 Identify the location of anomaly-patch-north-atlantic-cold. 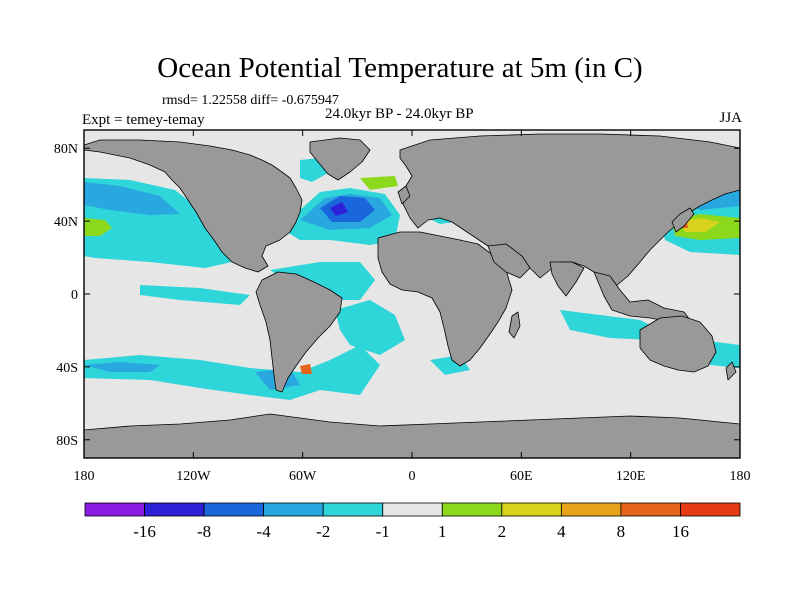
(347, 209).